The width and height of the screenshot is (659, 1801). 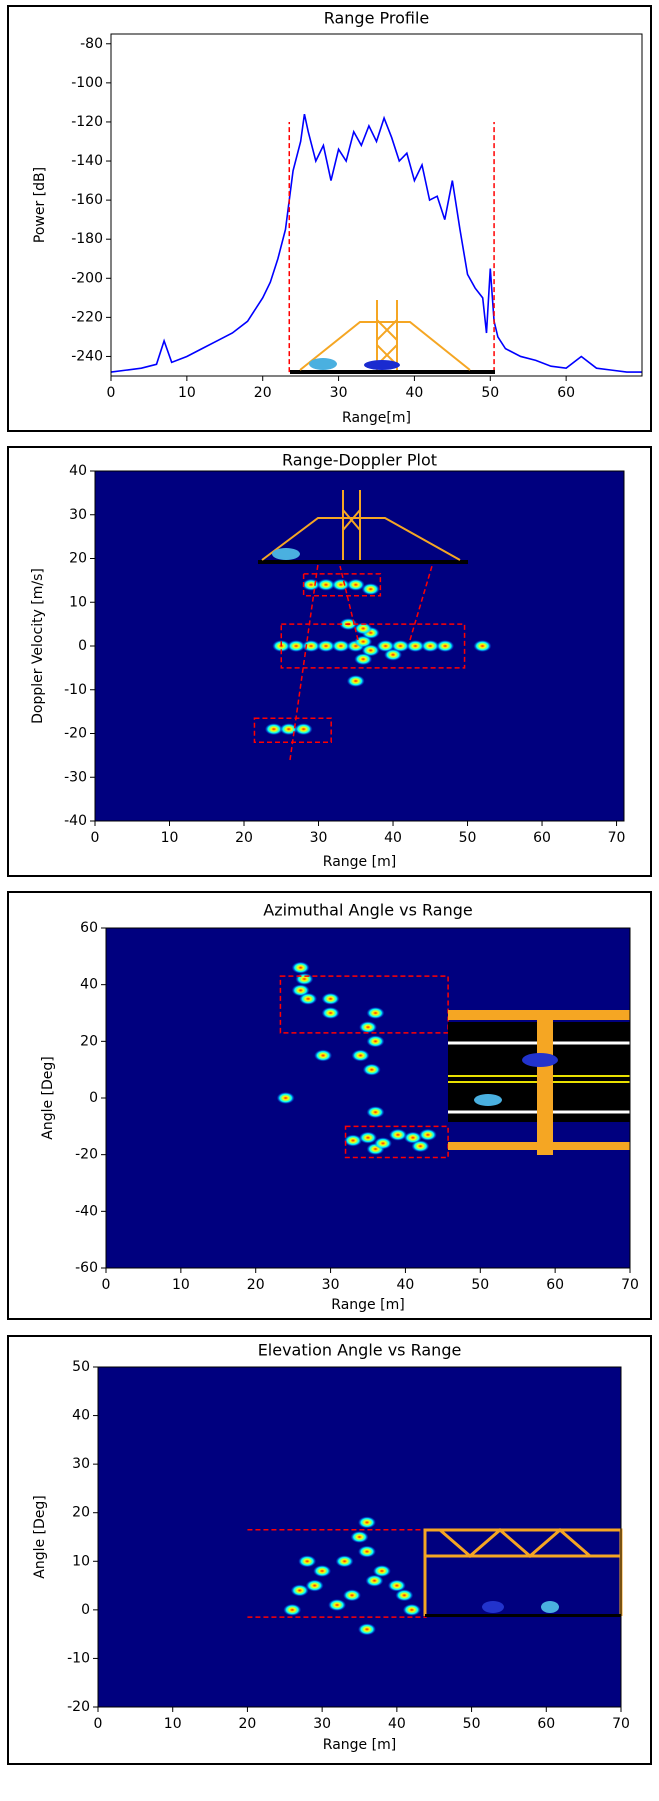 I want to click on y-tick-label: -220, so click(x=87, y=317).